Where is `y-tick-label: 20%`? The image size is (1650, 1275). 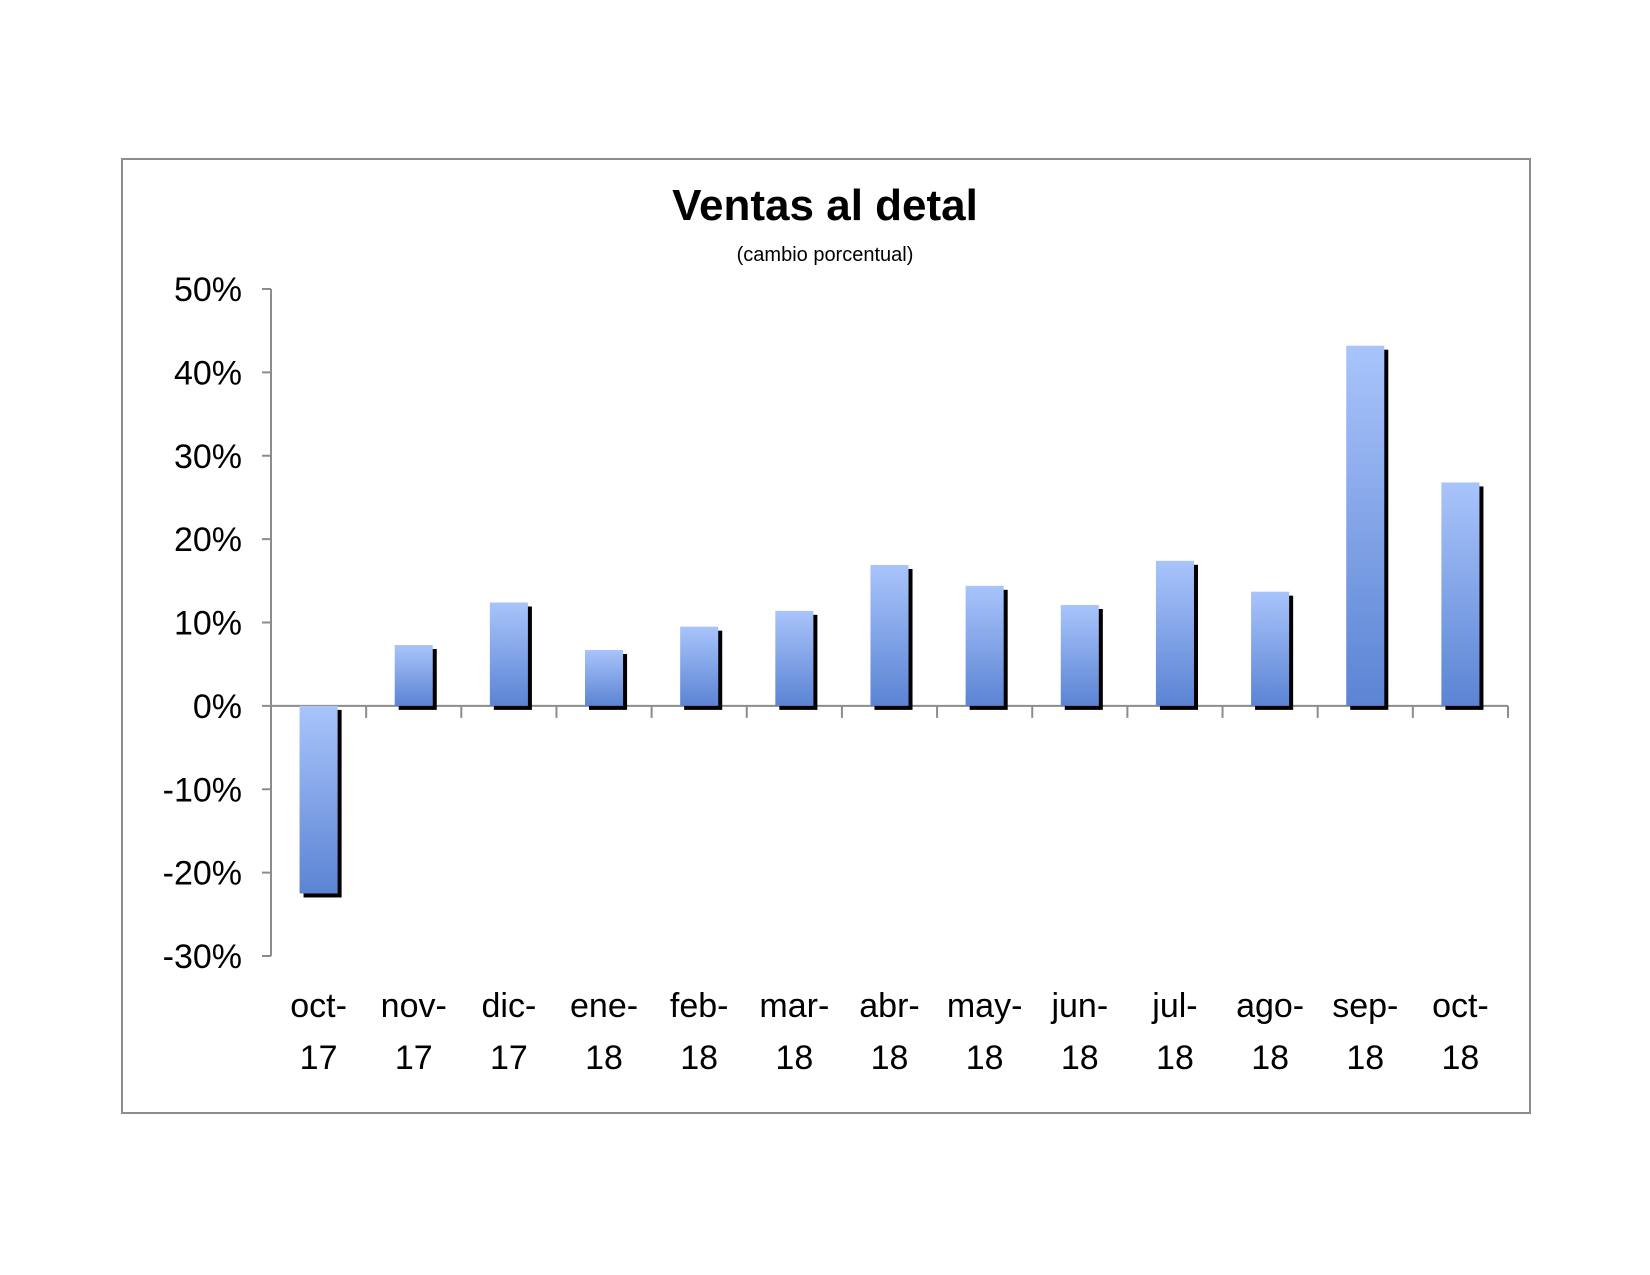 y-tick-label: 20% is located at coordinates (208, 540).